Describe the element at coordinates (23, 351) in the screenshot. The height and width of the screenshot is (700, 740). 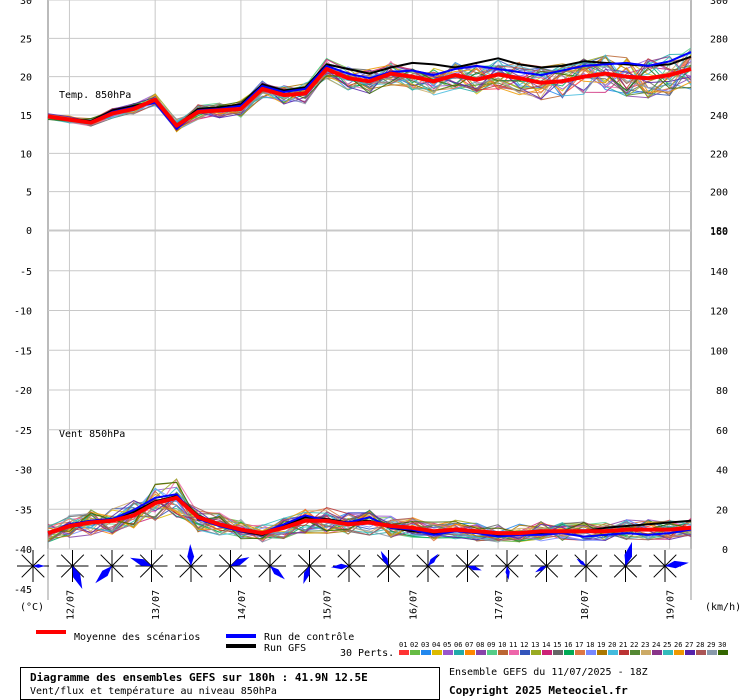
I see `wind-left-tick: -15` at that location.